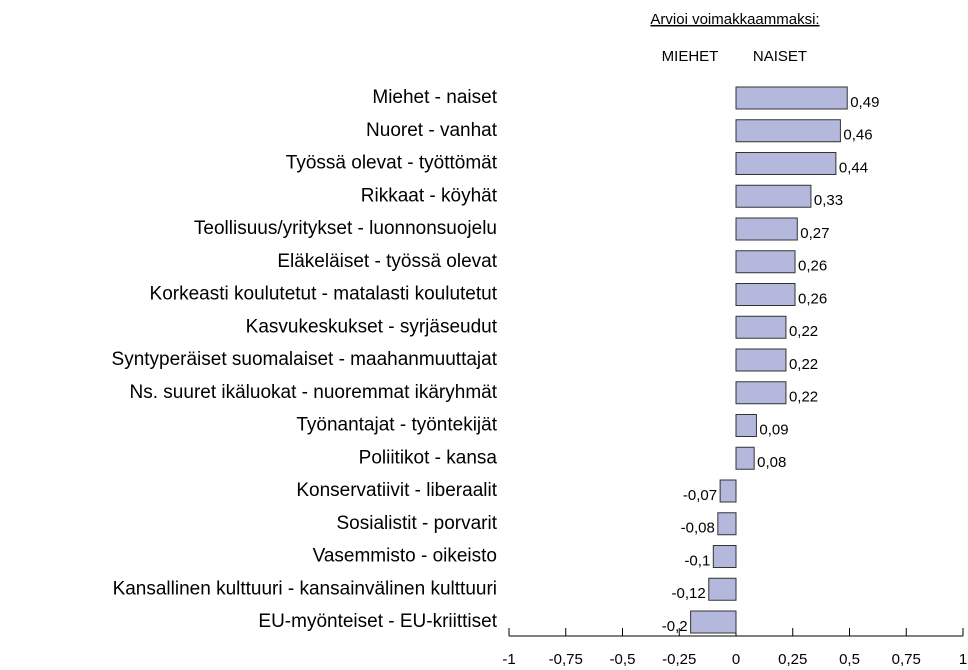 This screenshot has width=968, height=670. Describe the element at coordinates (396, 490) in the screenshot. I see `category-label: Konservatiivit - liberaalit` at that location.